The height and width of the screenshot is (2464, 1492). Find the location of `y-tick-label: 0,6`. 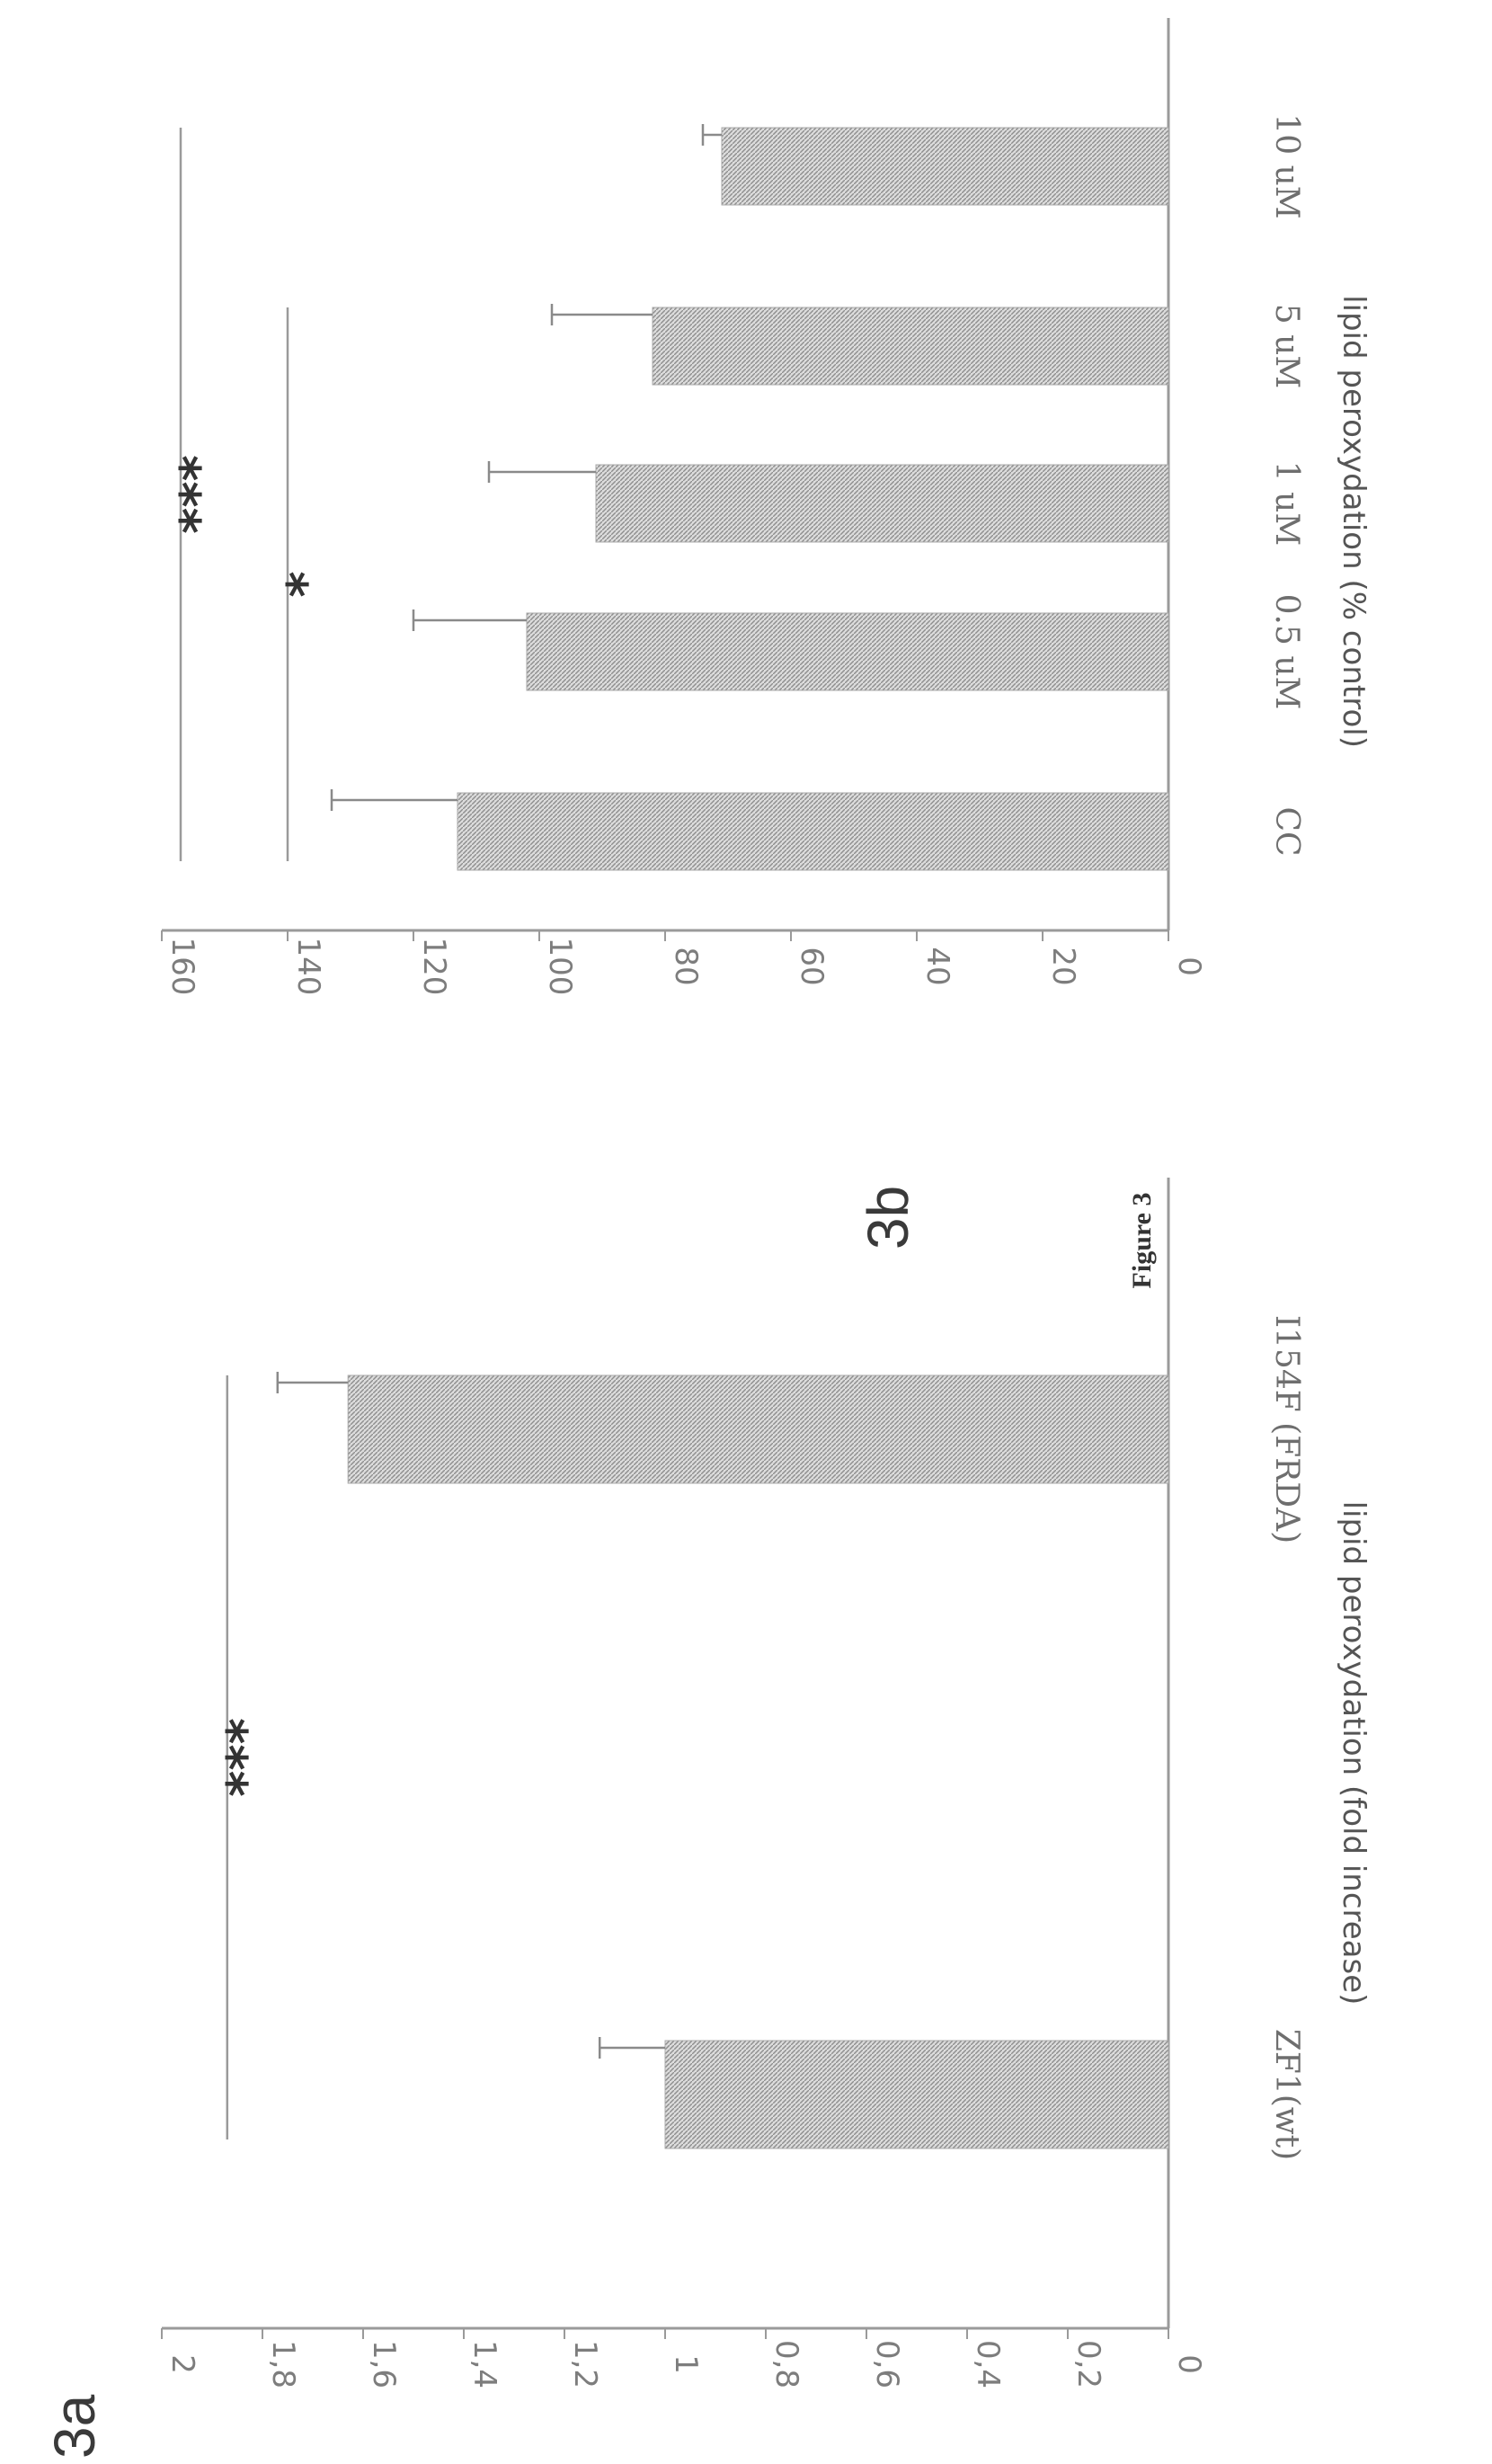

y-tick-label: 0,6 is located at coordinates (887, 2364).